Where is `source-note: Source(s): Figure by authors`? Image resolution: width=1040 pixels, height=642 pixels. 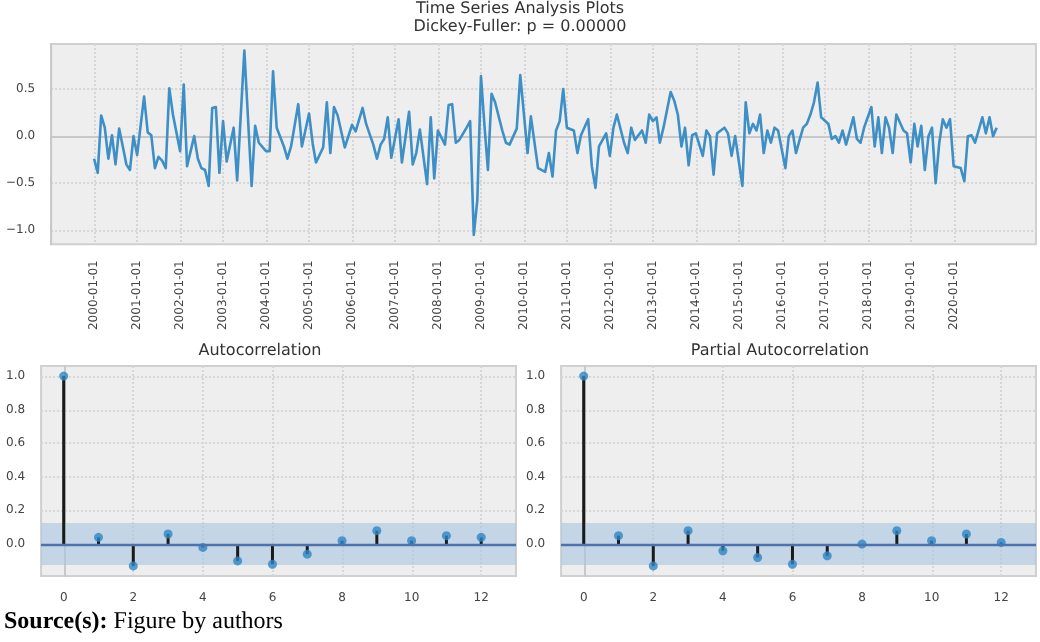 source-note: Source(s): Figure by authors is located at coordinates (143, 621).